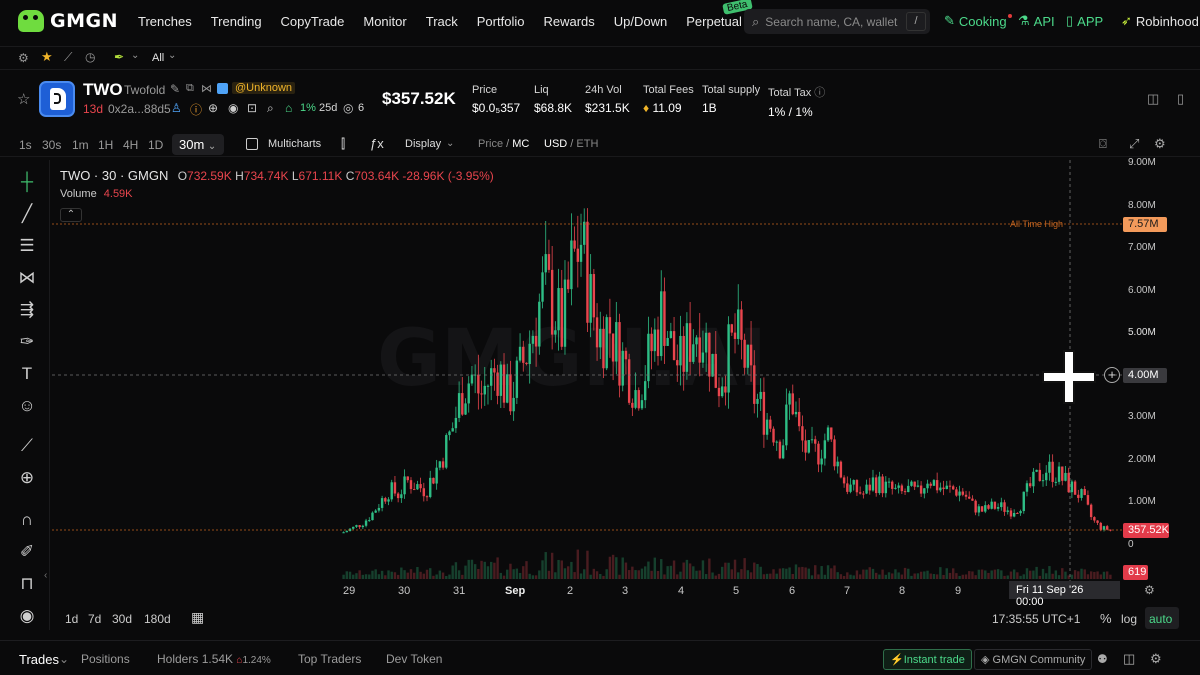 This screenshot has width=1200, height=675. What do you see at coordinates (52, 145) in the screenshot?
I see `interval-30s: 30s` at bounding box center [52, 145].